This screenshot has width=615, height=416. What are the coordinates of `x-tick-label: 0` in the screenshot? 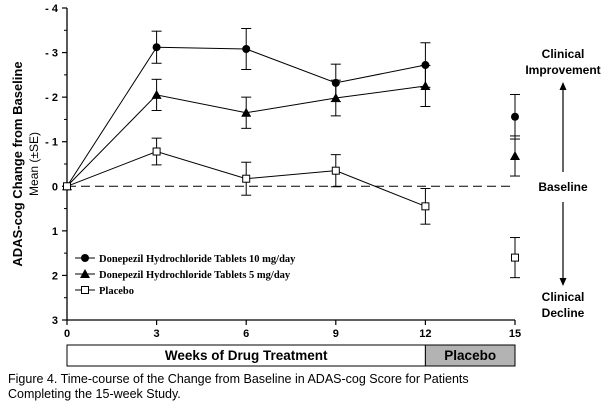 It's located at (67, 334).